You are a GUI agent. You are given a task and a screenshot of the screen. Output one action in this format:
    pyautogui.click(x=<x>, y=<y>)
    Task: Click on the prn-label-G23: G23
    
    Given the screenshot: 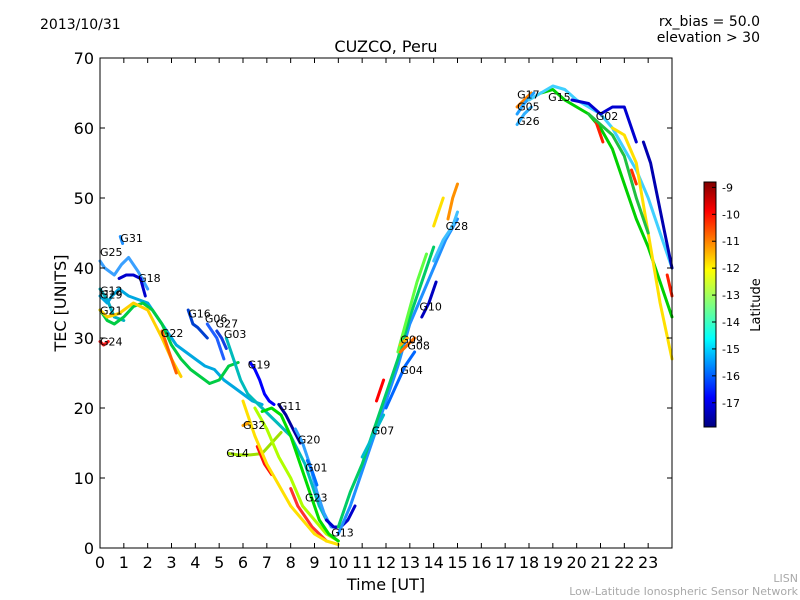 What is the action you would take?
    pyautogui.click(x=316, y=498)
    